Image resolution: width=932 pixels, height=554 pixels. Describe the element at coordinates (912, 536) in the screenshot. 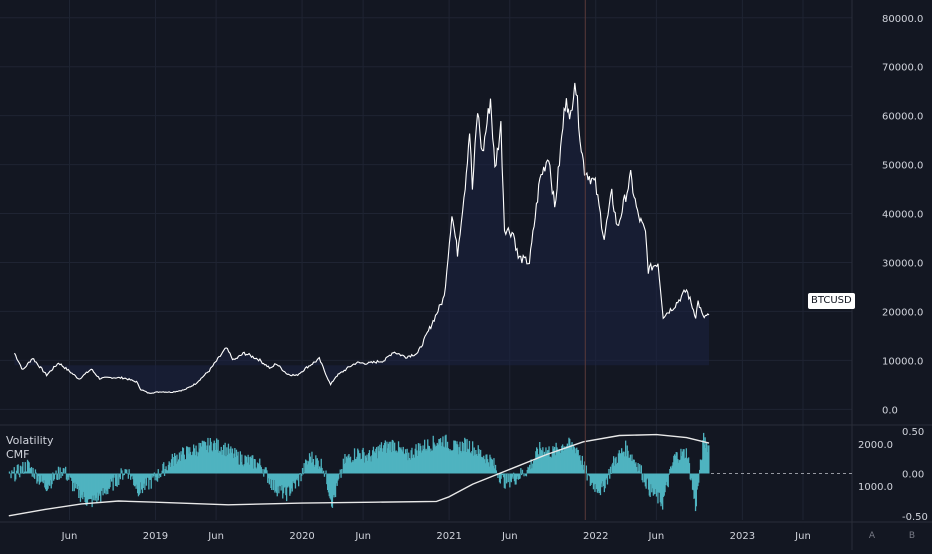

I see `corner-button-b: B` at that location.